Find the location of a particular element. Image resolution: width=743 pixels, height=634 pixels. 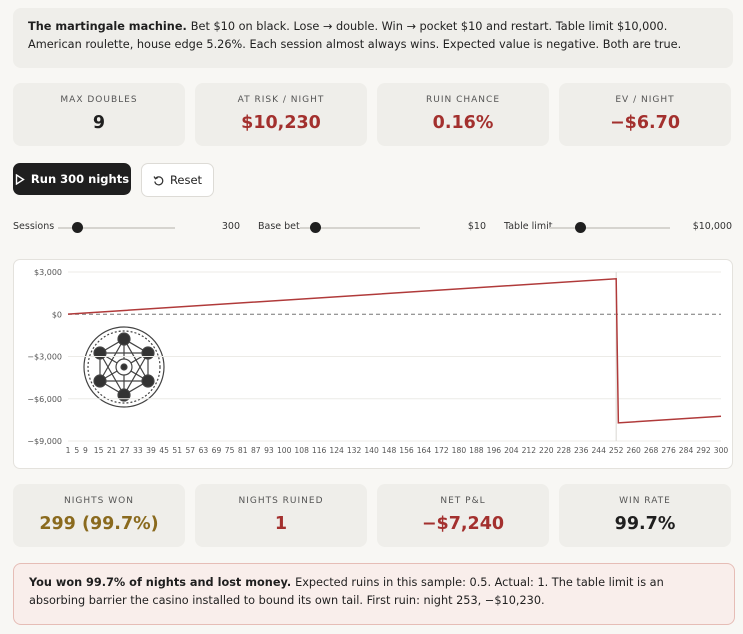

x-tick-label: 33 is located at coordinates (138, 450).